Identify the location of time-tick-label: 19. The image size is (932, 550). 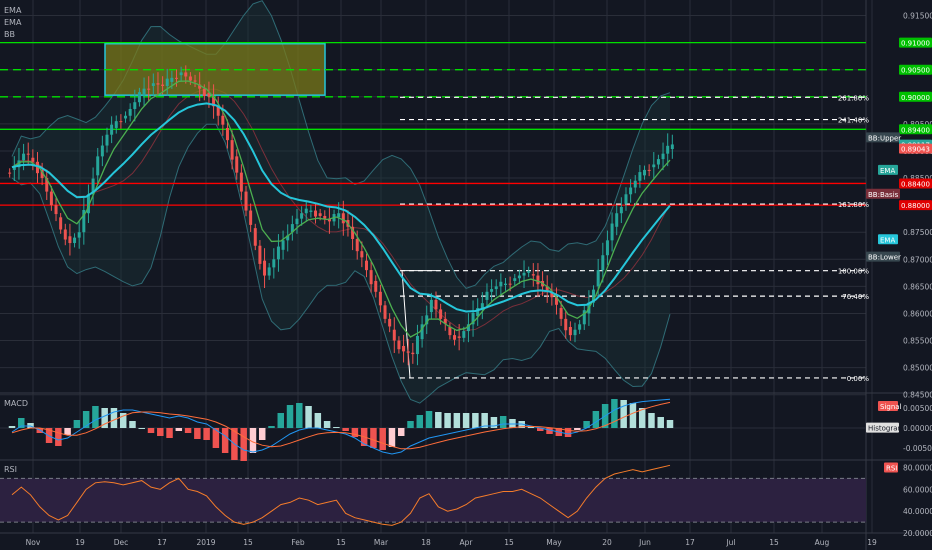
(80, 542).